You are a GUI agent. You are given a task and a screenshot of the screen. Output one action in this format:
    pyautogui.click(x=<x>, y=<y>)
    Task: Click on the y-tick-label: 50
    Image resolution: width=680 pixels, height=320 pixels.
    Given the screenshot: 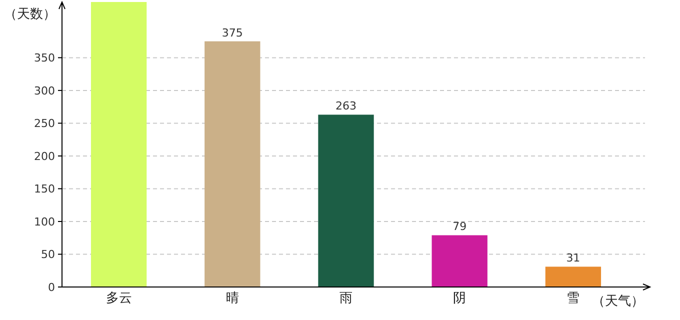 What is the action you would take?
    pyautogui.click(x=48, y=255)
    